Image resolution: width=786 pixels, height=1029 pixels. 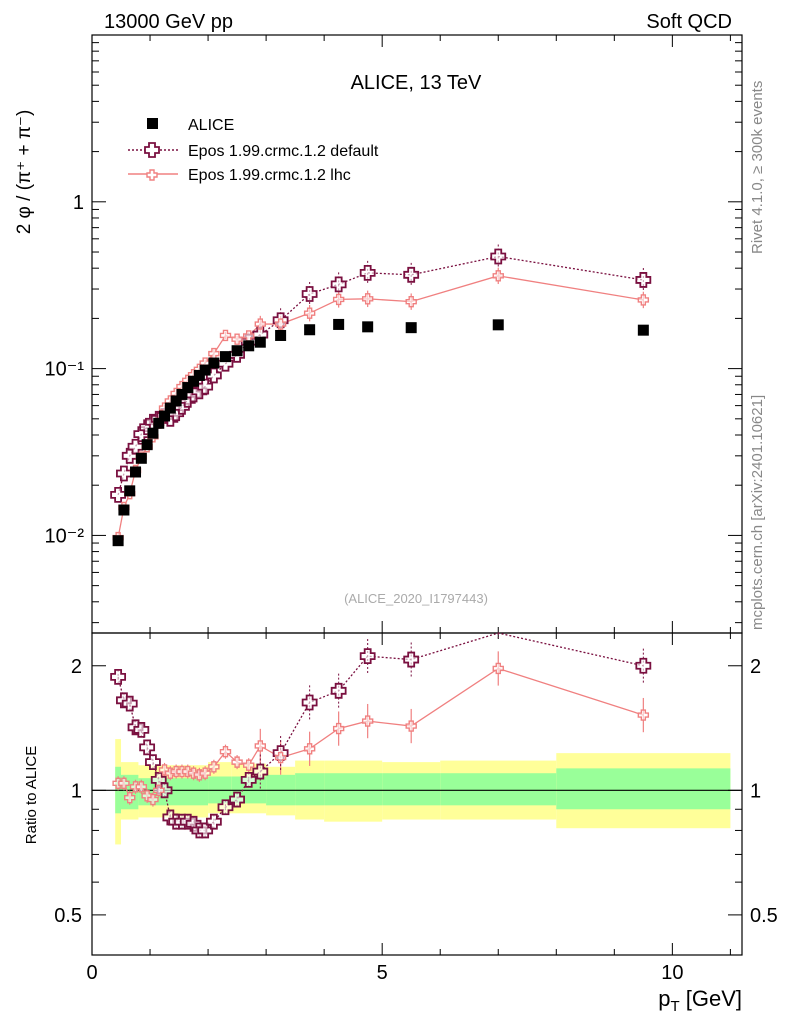 I want to click on mcplots-label: mcplots.cern.ch [arXiv:2401.10621], so click(x=757, y=512).